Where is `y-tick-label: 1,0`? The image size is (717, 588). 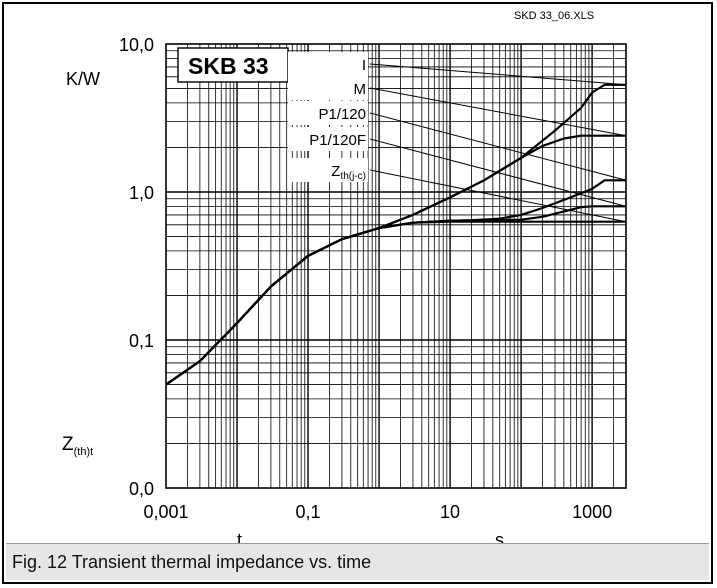 y-tick-label: 1,0 is located at coordinates (141, 193).